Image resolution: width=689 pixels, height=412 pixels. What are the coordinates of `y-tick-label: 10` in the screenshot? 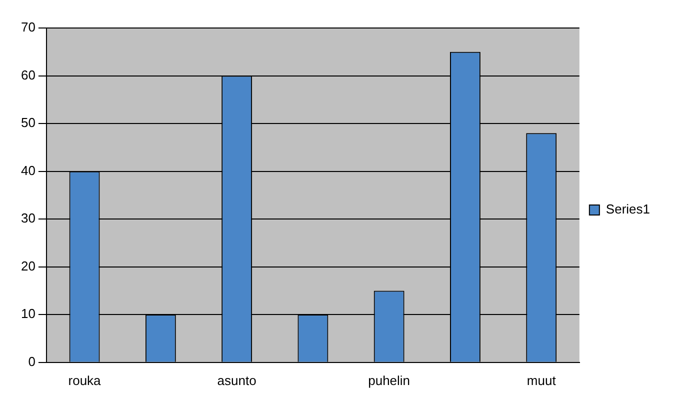 It's located at (28, 314).